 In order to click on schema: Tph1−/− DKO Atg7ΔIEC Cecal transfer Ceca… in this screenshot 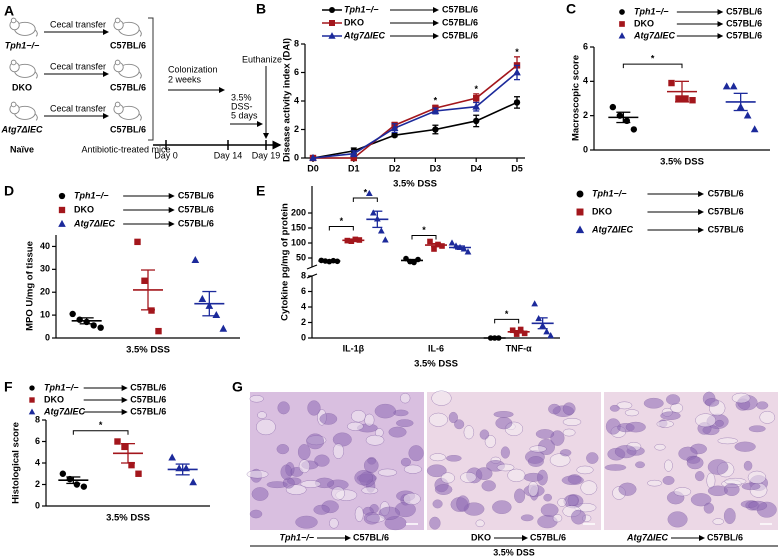, I will do `click(141, 88)`.